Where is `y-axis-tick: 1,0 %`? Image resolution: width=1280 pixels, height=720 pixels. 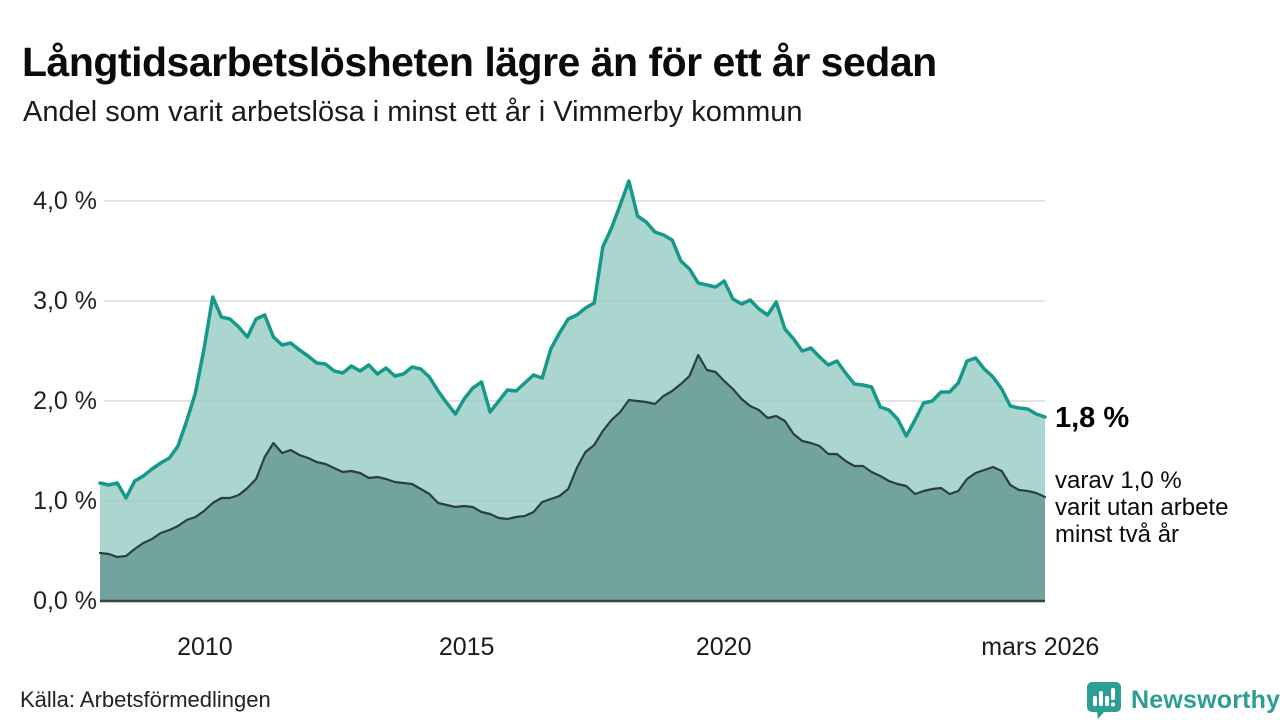 y-axis-tick: 1,0 % is located at coordinates (65, 501).